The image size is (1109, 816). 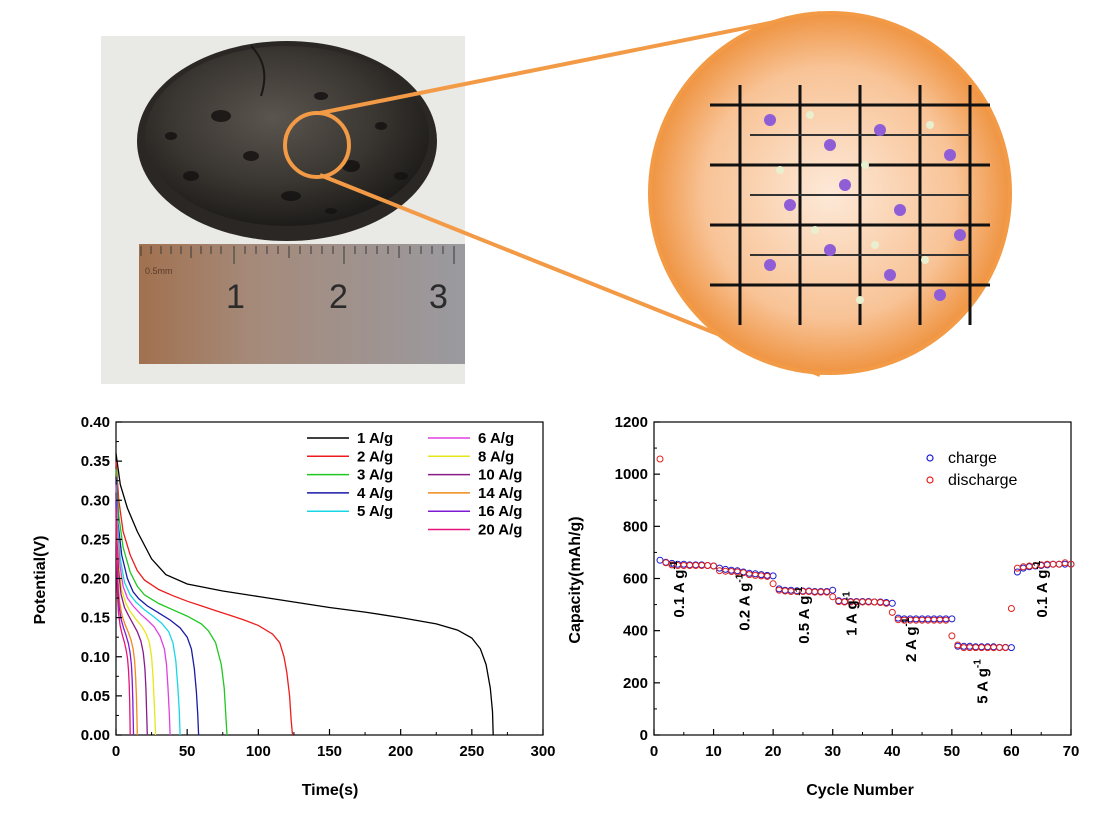 I want to click on x-tick-labels: 0 50 100 150 200 250 300, so click(x=334, y=751).